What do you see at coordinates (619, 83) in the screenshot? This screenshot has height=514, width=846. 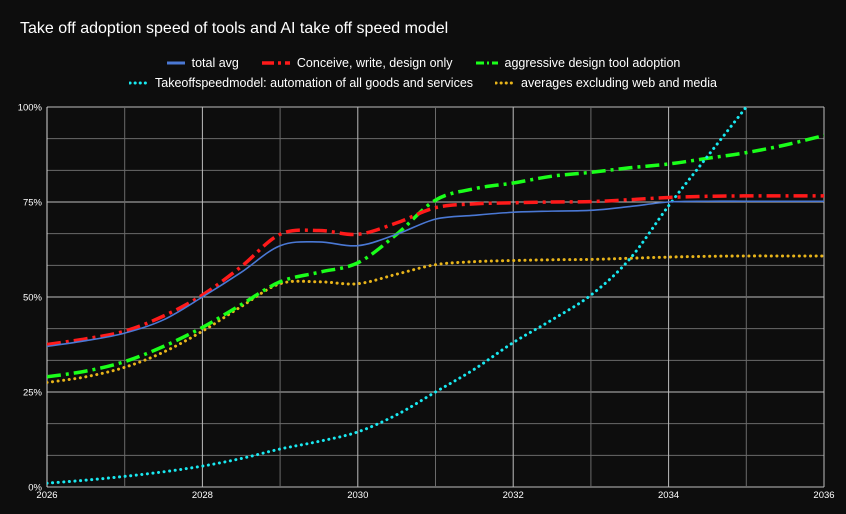 I see `legend-label-averages: averages excluding web and media` at bounding box center [619, 83].